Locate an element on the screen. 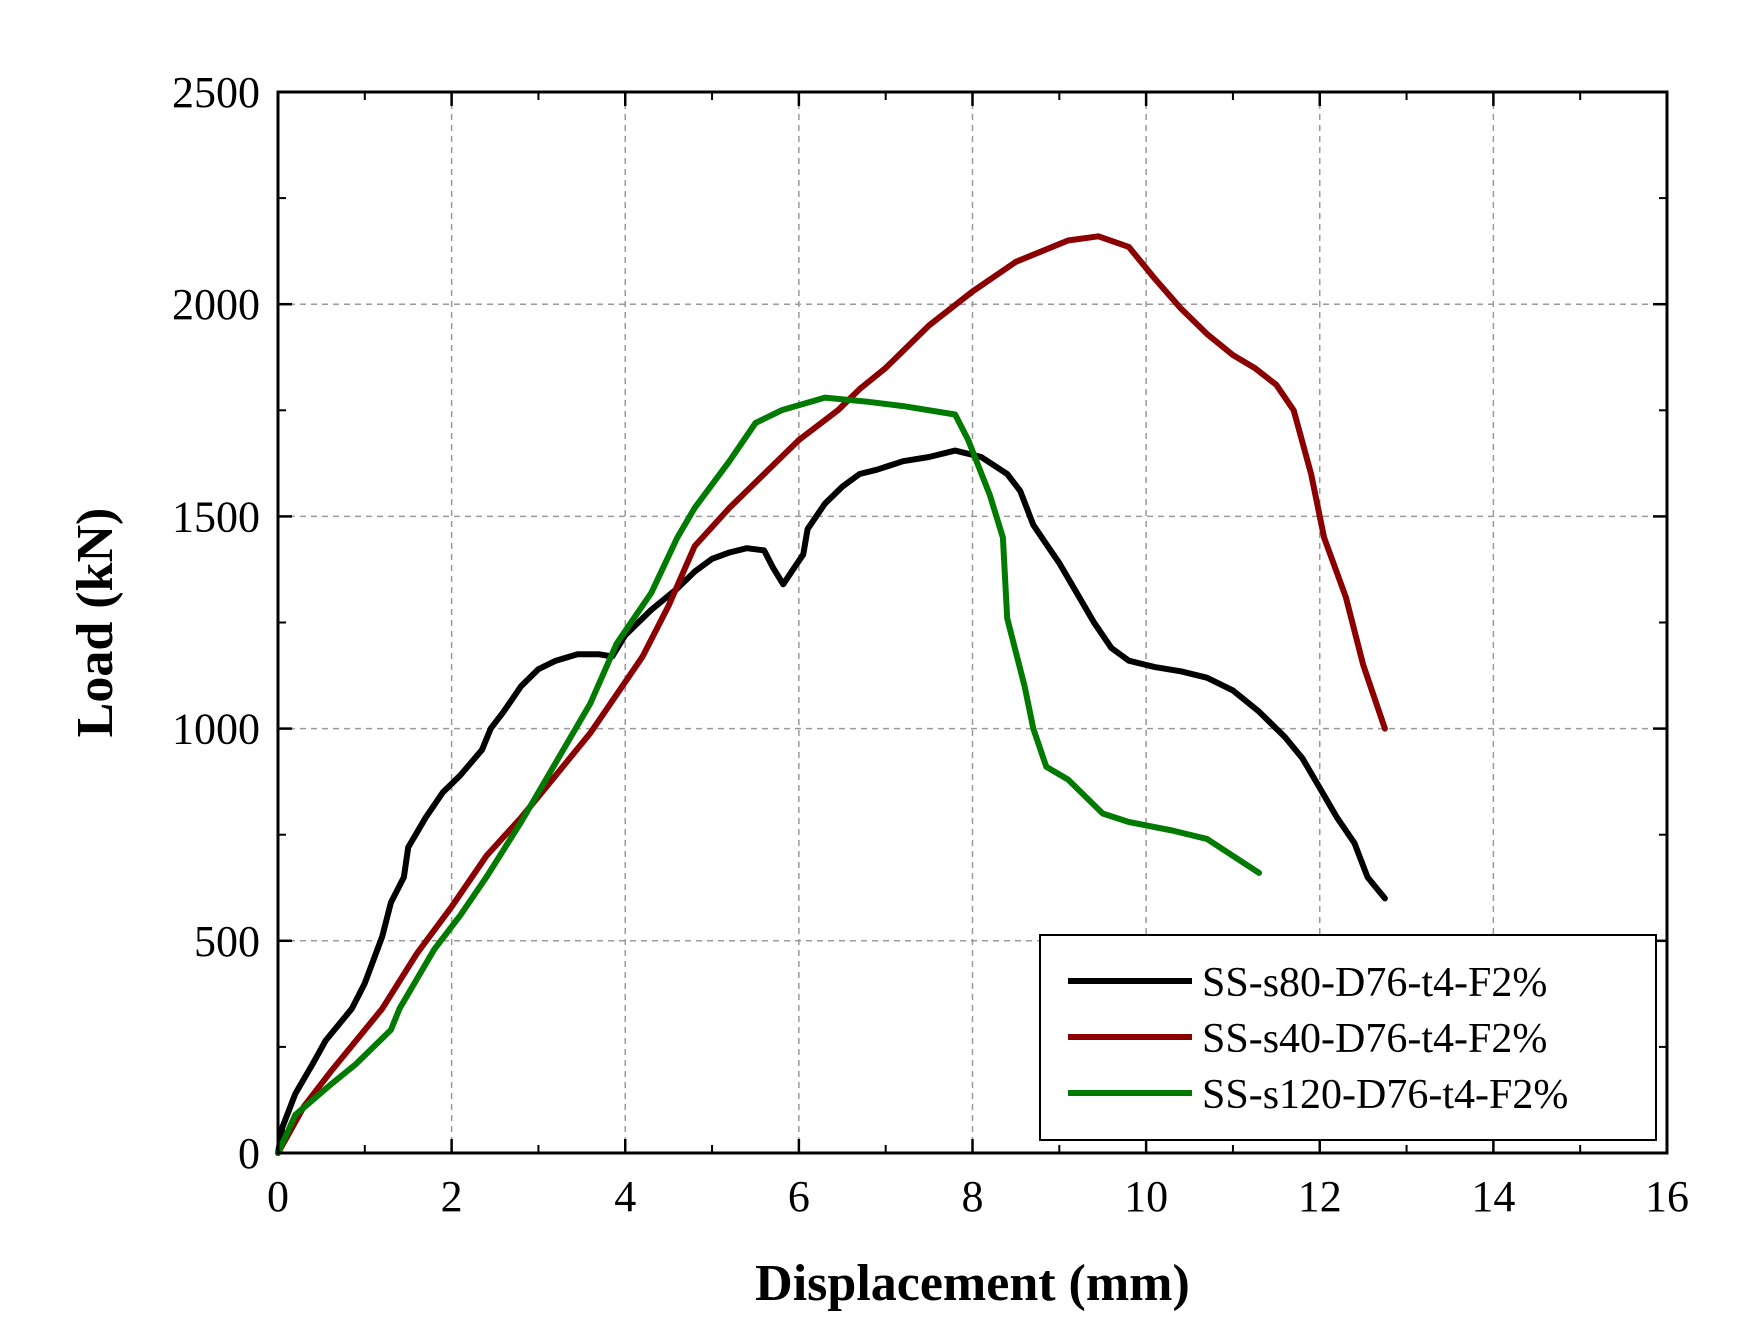  x-tick-label: 6 is located at coordinates (799, 1196).